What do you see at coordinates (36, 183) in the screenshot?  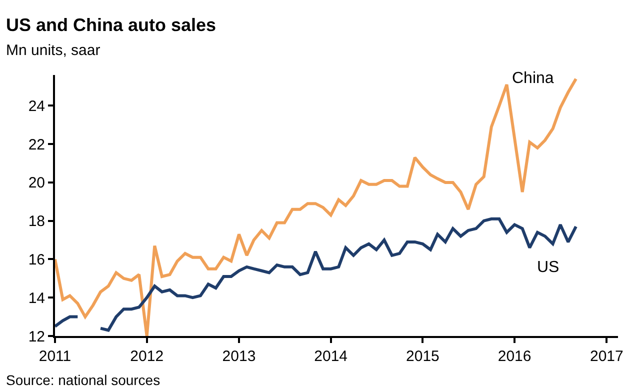 I see `y-tick-label: 20` at bounding box center [36, 183].